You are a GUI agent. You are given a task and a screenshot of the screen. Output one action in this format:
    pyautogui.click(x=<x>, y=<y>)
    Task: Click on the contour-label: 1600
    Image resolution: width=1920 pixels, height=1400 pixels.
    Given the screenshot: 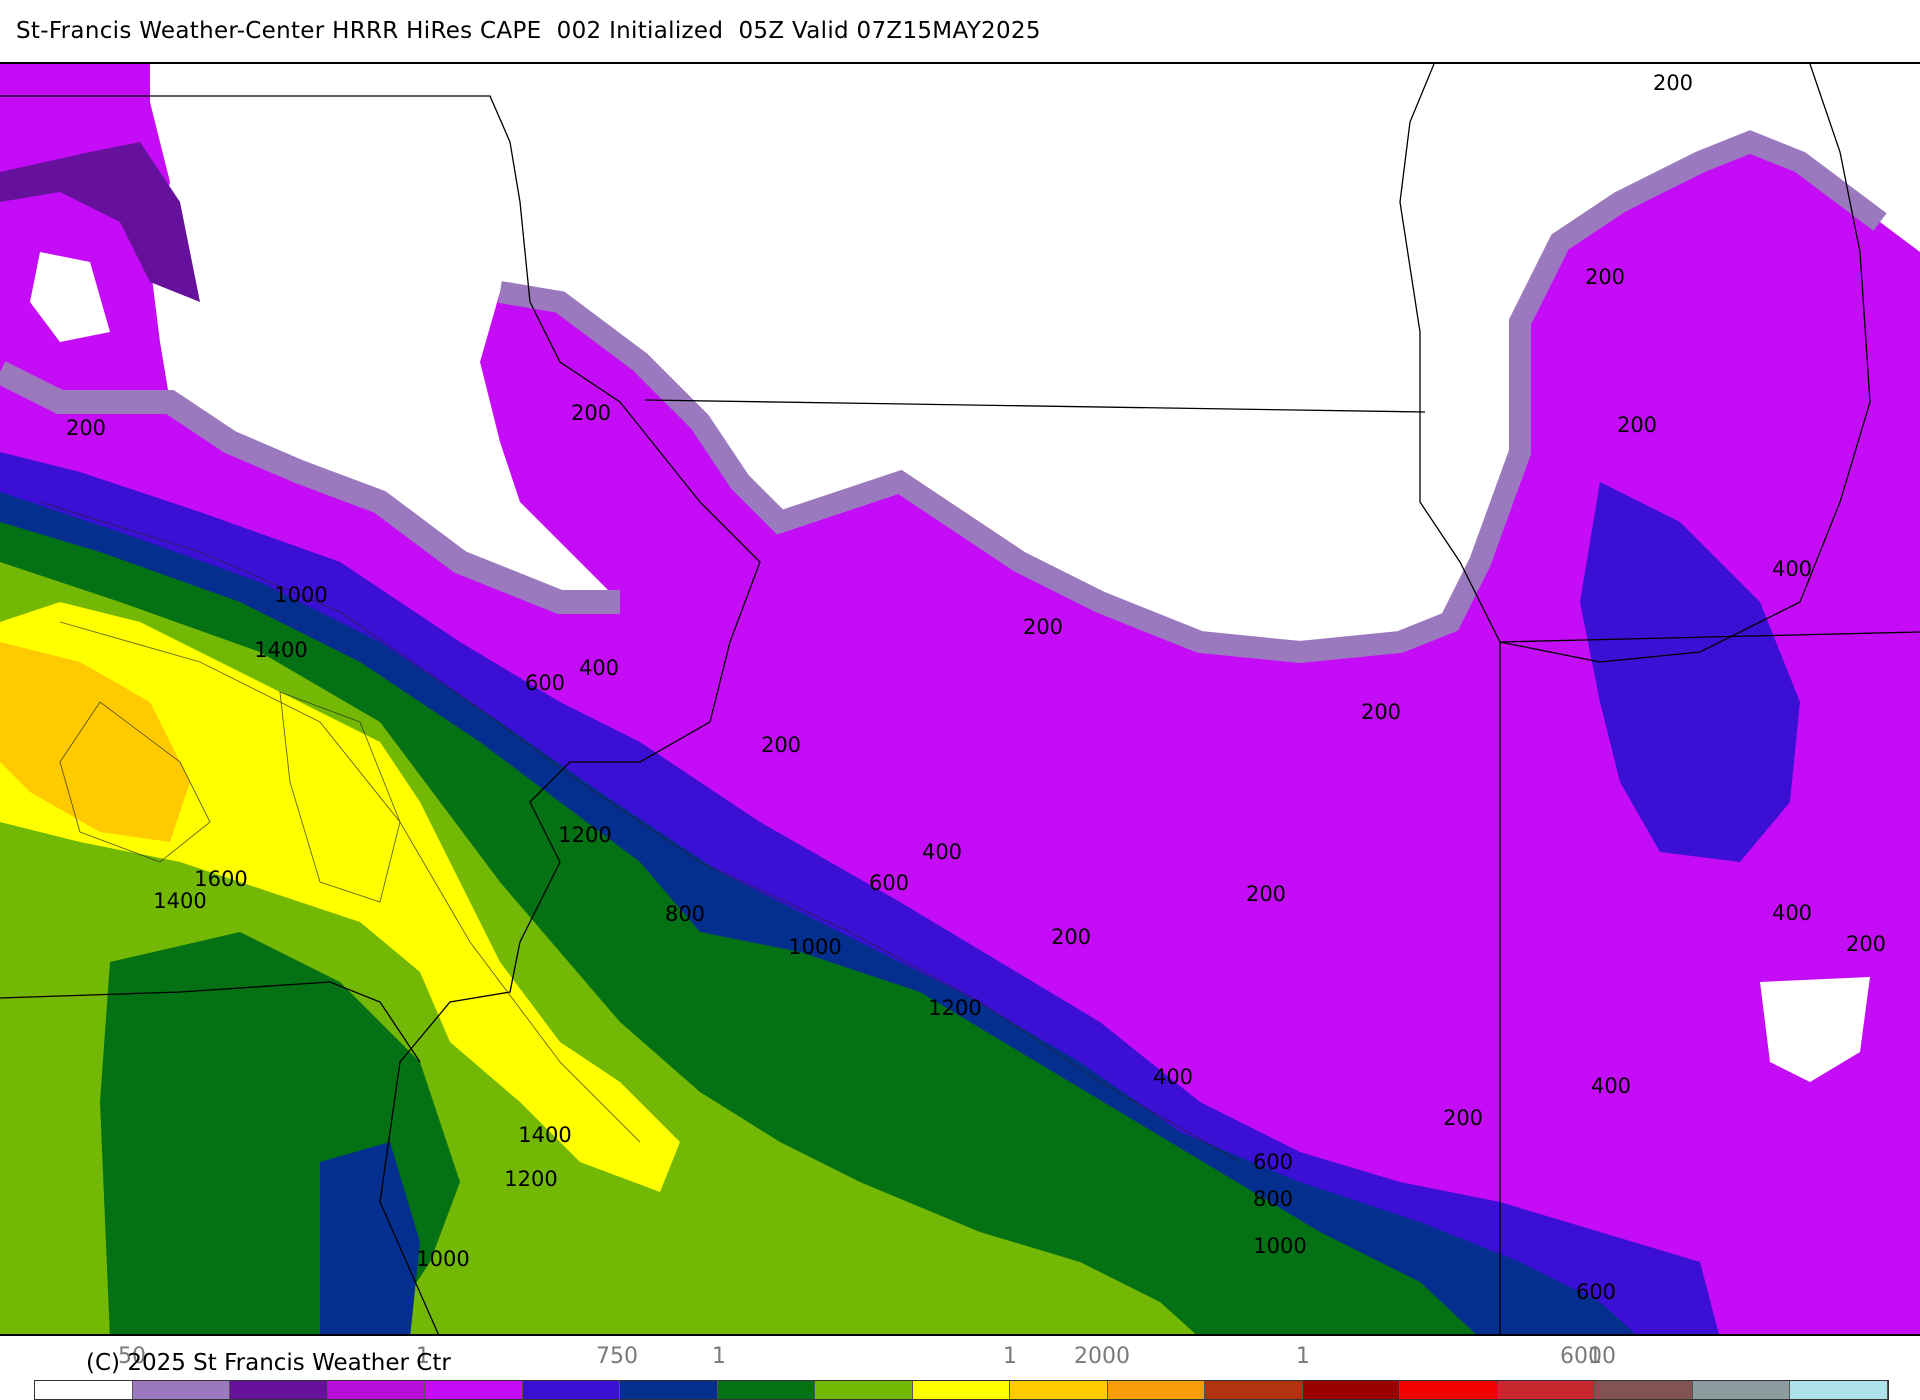 What is the action you would take?
    pyautogui.click(x=220, y=879)
    